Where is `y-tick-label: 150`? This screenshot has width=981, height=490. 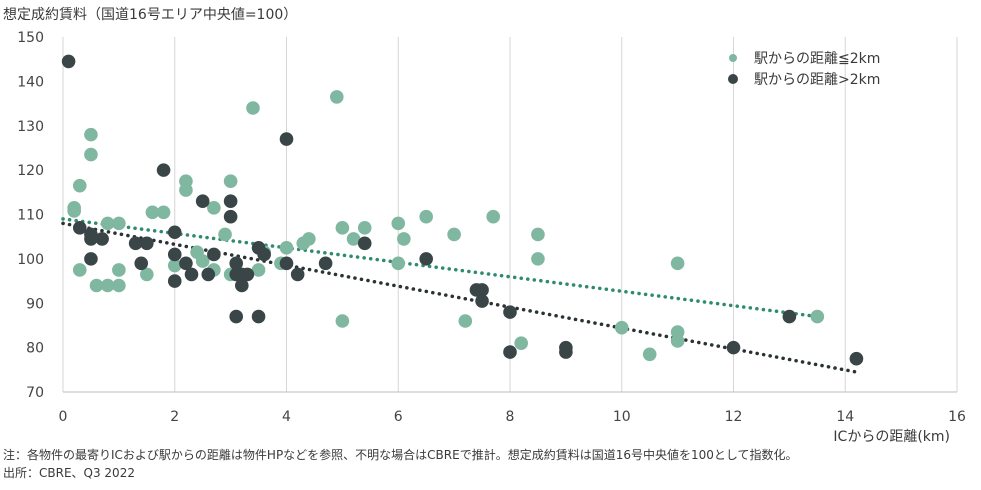
y-tick-label: 150 is located at coordinates (30, 38).